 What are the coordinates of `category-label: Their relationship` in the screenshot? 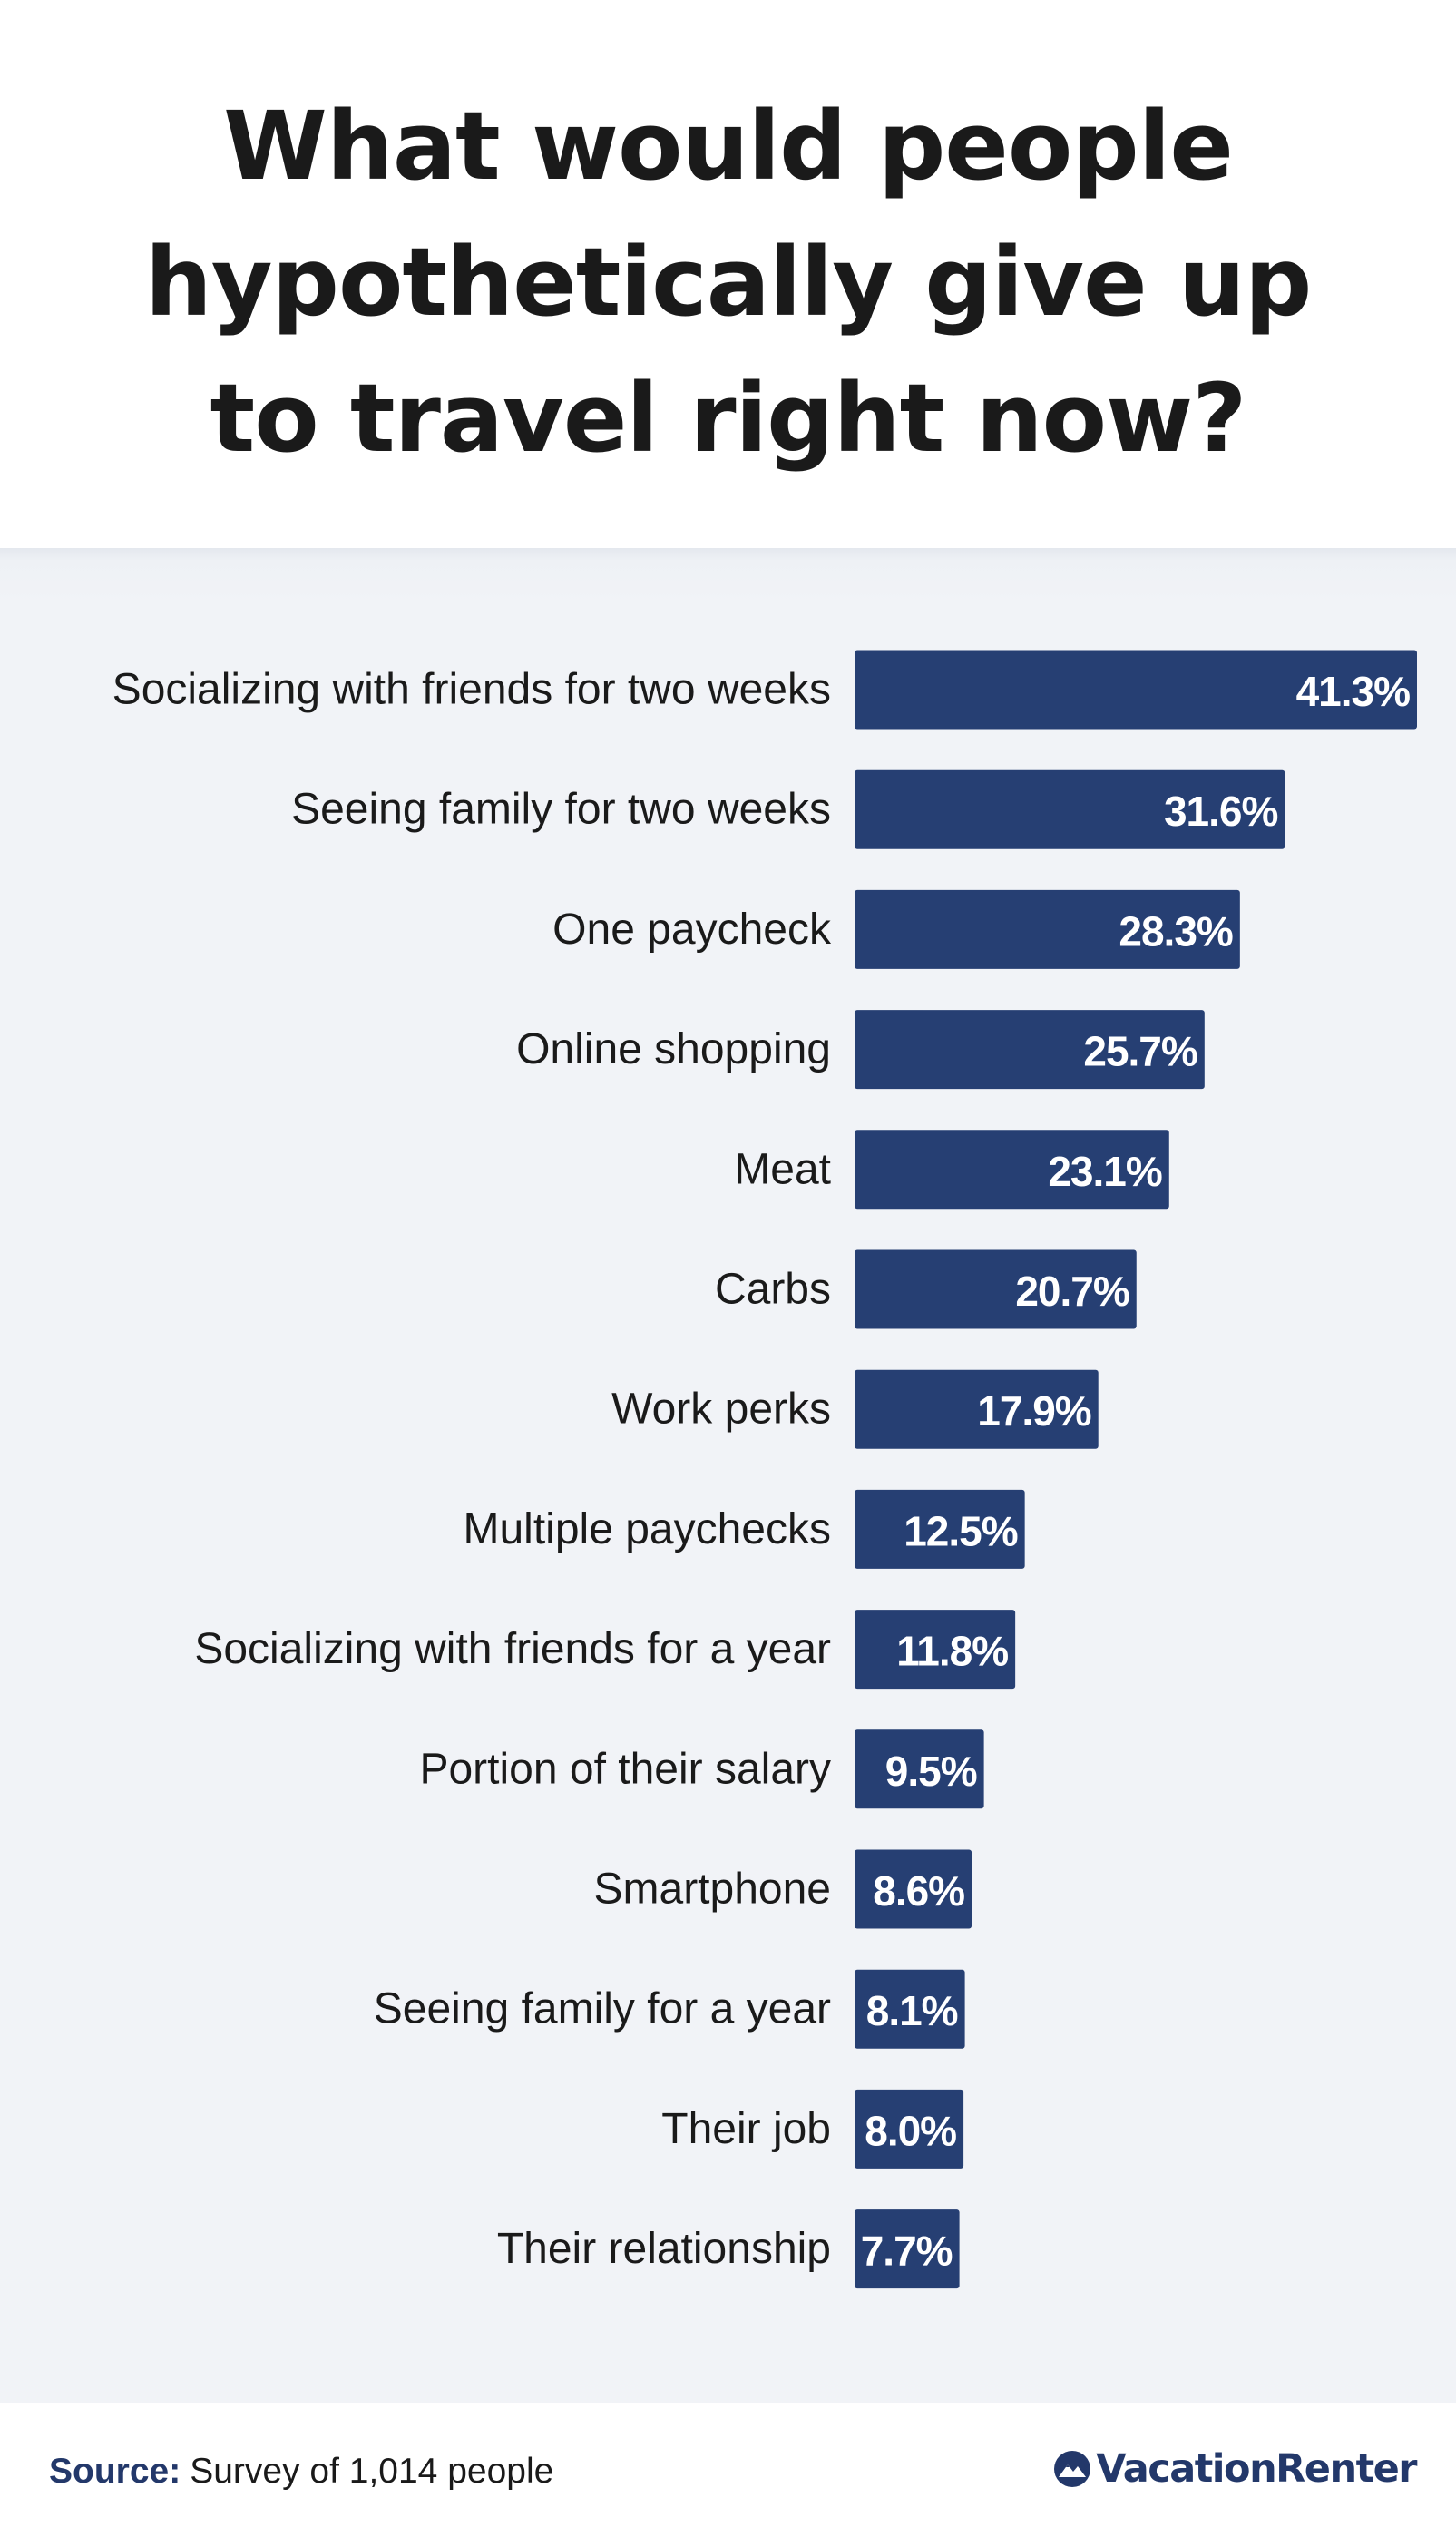 It's located at (664, 2249).